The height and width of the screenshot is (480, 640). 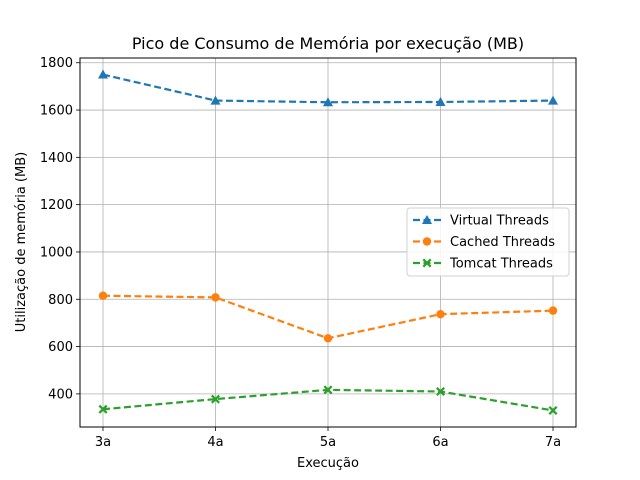 What do you see at coordinates (440, 442) in the screenshot?
I see `x-tick-label: 6a` at bounding box center [440, 442].